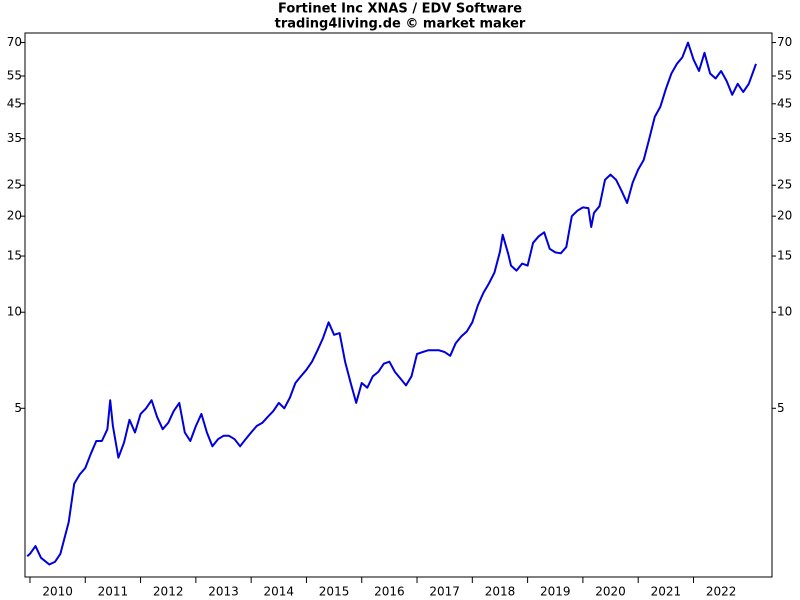 This screenshot has height=600, width=800. I want to click on y-tick-label: 15, so click(14, 256).